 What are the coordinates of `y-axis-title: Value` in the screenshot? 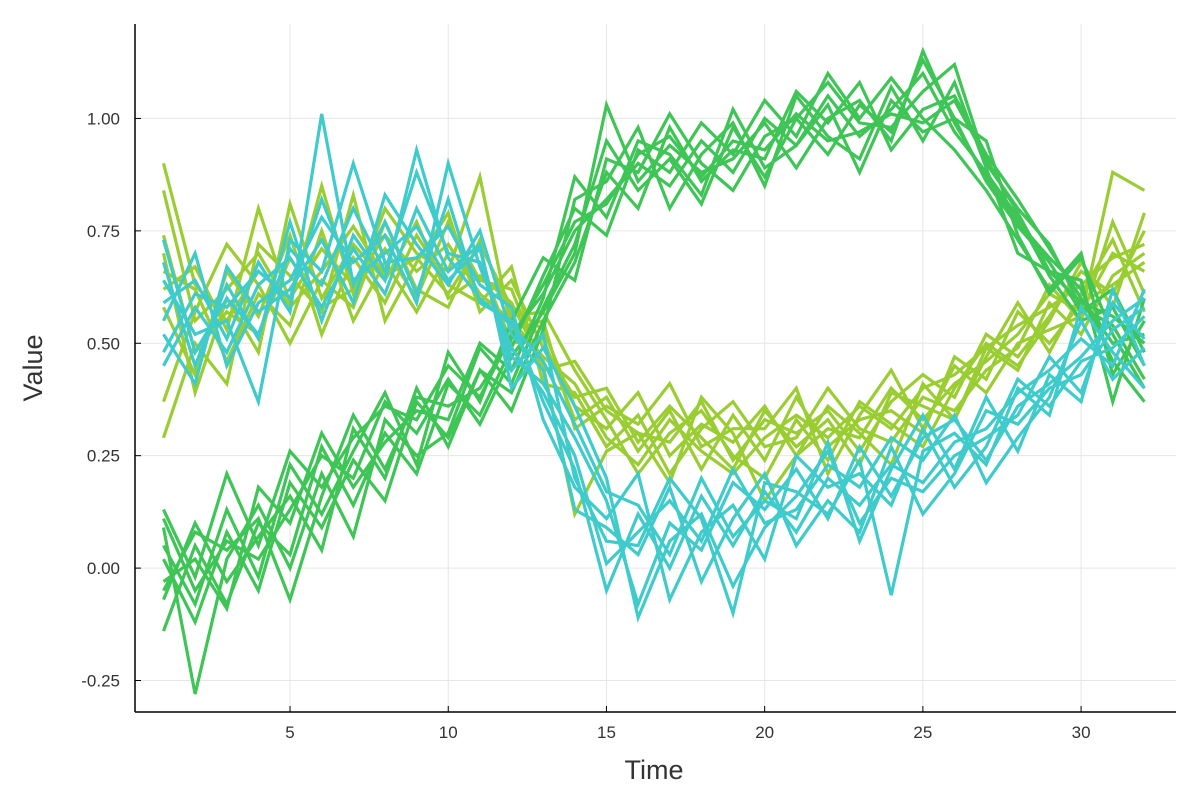 It's located at (33, 367).